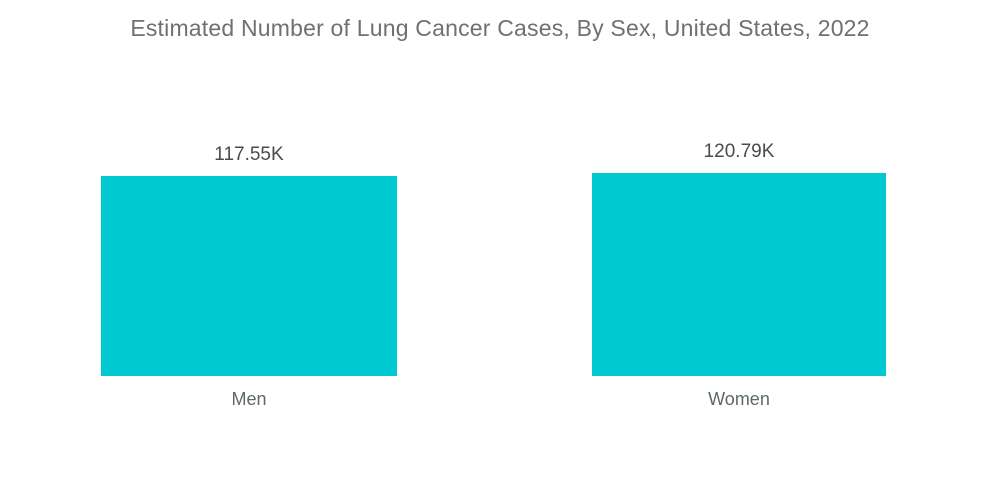  What do you see at coordinates (739, 399) in the screenshot?
I see `category-label-women: Women` at bounding box center [739, 399].